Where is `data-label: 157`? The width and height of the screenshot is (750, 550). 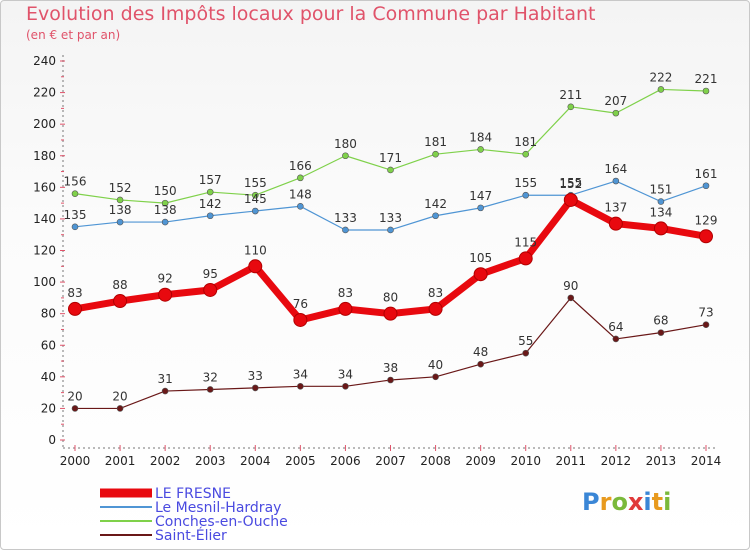
data-label: 157 is located at coordinates (210, 180).